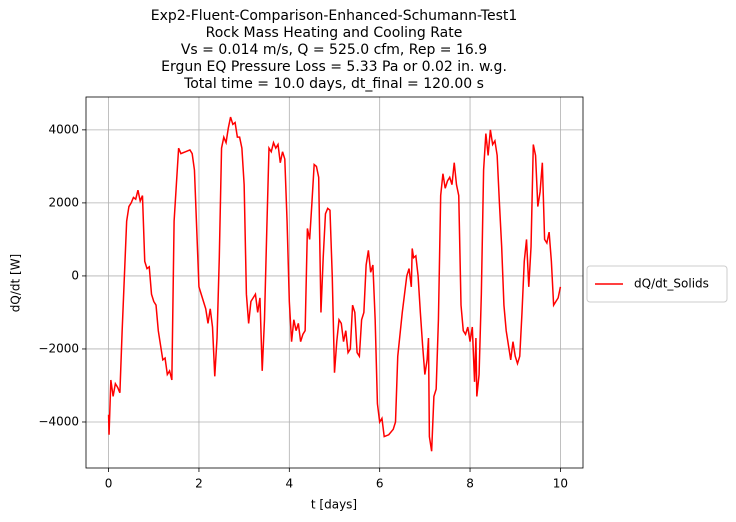 This screenshot has width=736, height=522. I want to click on chart-title: Rock Mass Heating and Cooling Rate, so click(334, 33).